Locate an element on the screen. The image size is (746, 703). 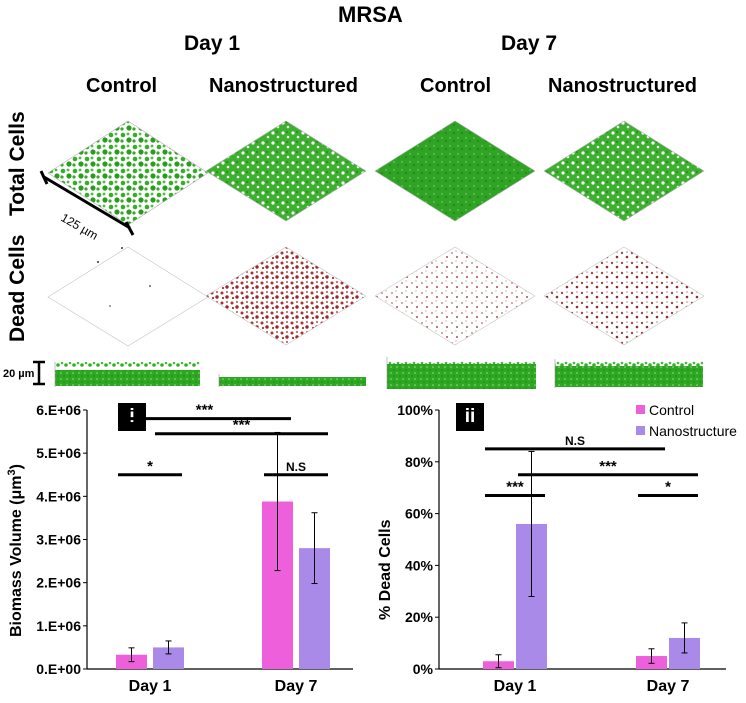
panel-label-ii: ii is located at coordinates (470, 417).